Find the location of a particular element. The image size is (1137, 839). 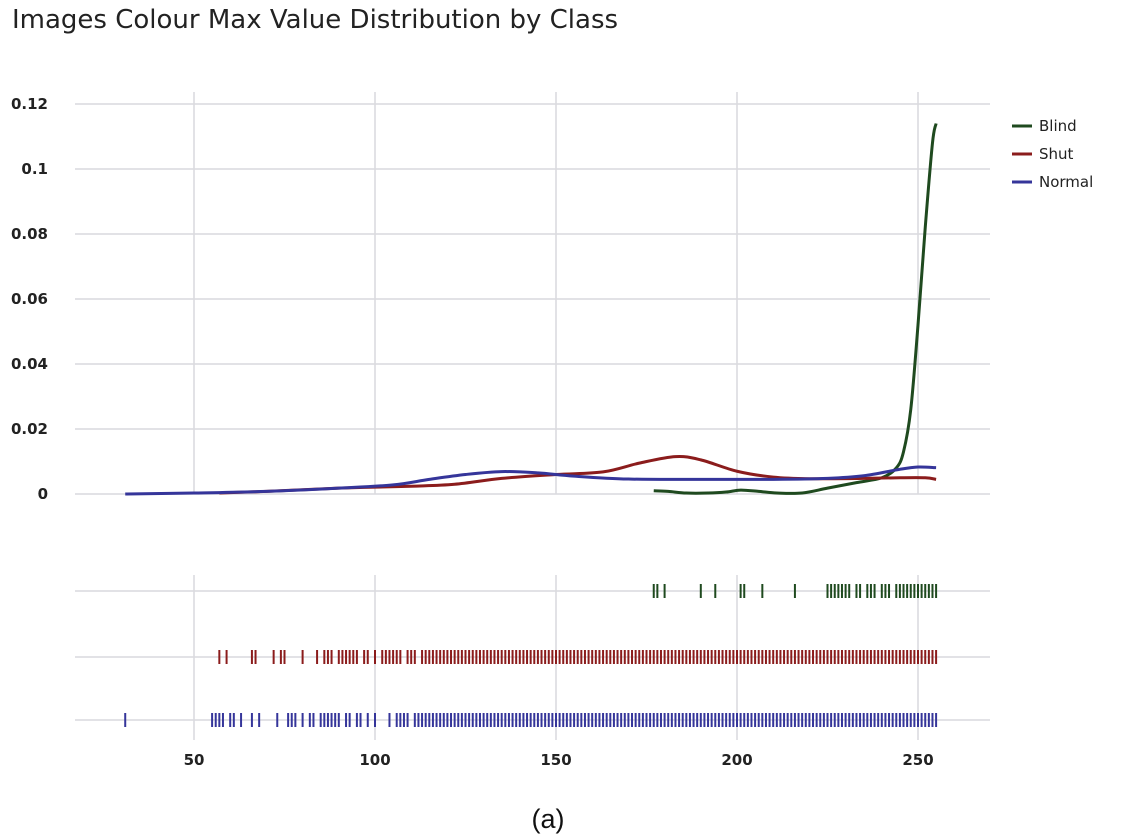

x-tick-label: 50 is located at coordinates (194, 760).